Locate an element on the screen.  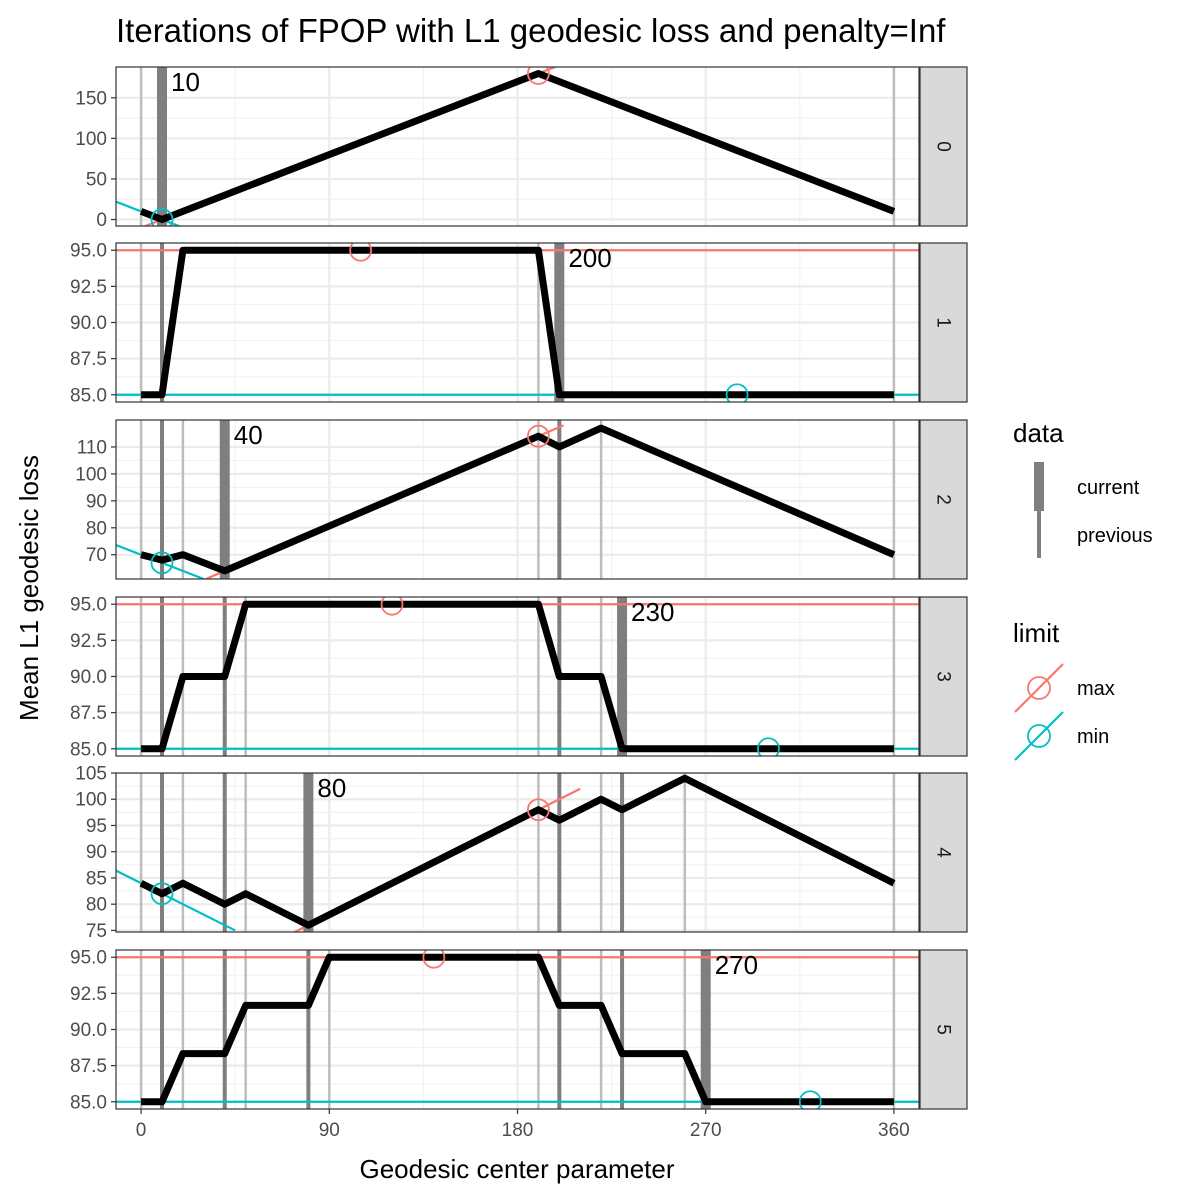
facet-panel-4: 80 75 80 85 90 95 100 105 4 is located at coordinates (521, 853).